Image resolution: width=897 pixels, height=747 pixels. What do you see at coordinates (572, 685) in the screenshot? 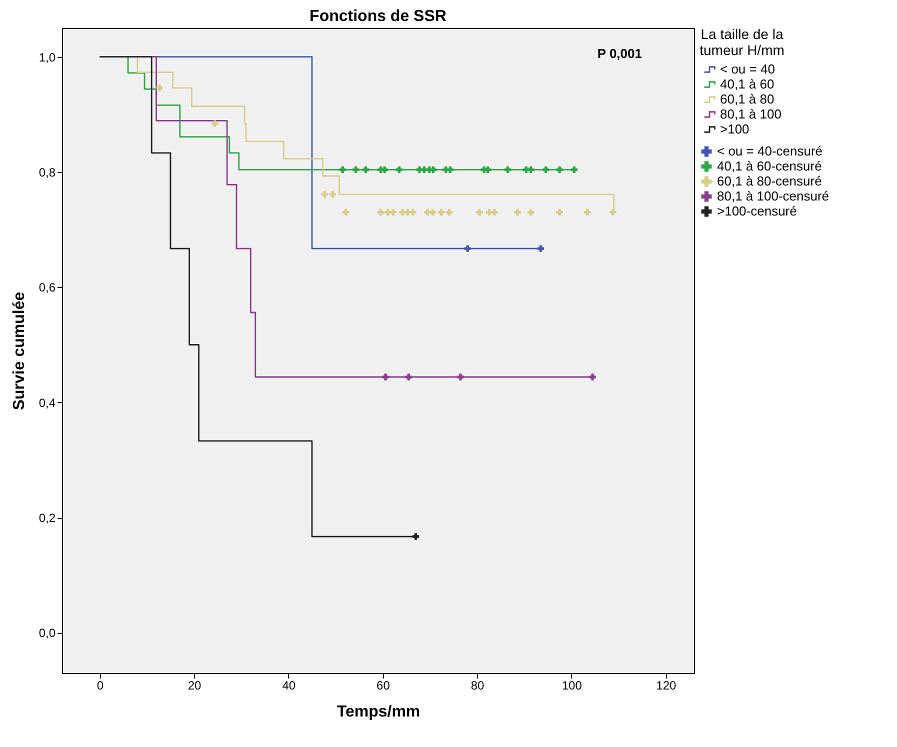
I see `x-tick-label: 100` at bounding box center [572, 685].